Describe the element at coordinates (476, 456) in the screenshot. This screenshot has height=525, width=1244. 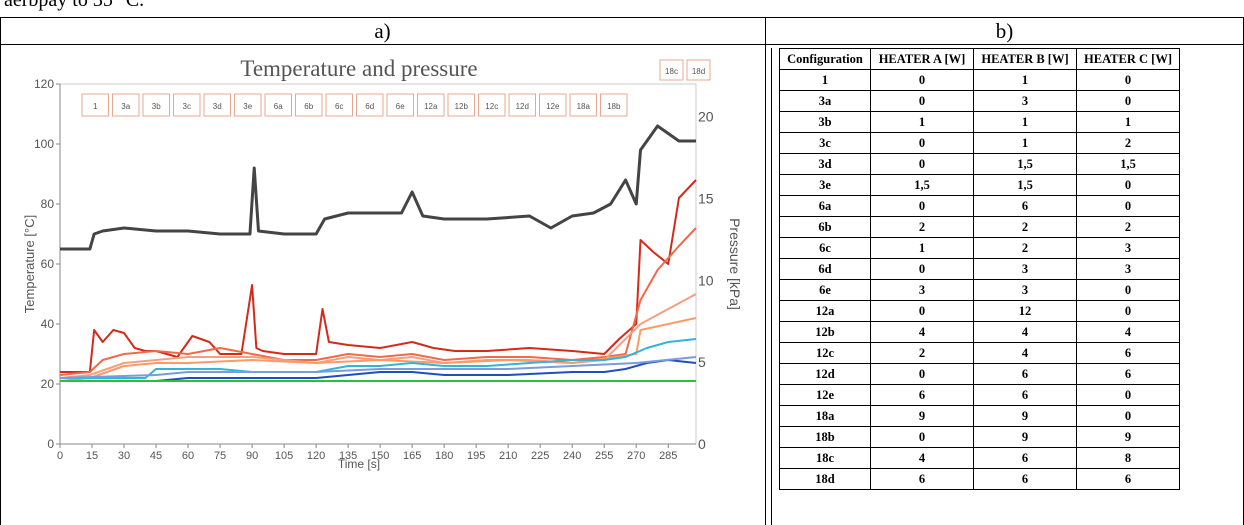
I see `x-tick-label: 195` at that location.